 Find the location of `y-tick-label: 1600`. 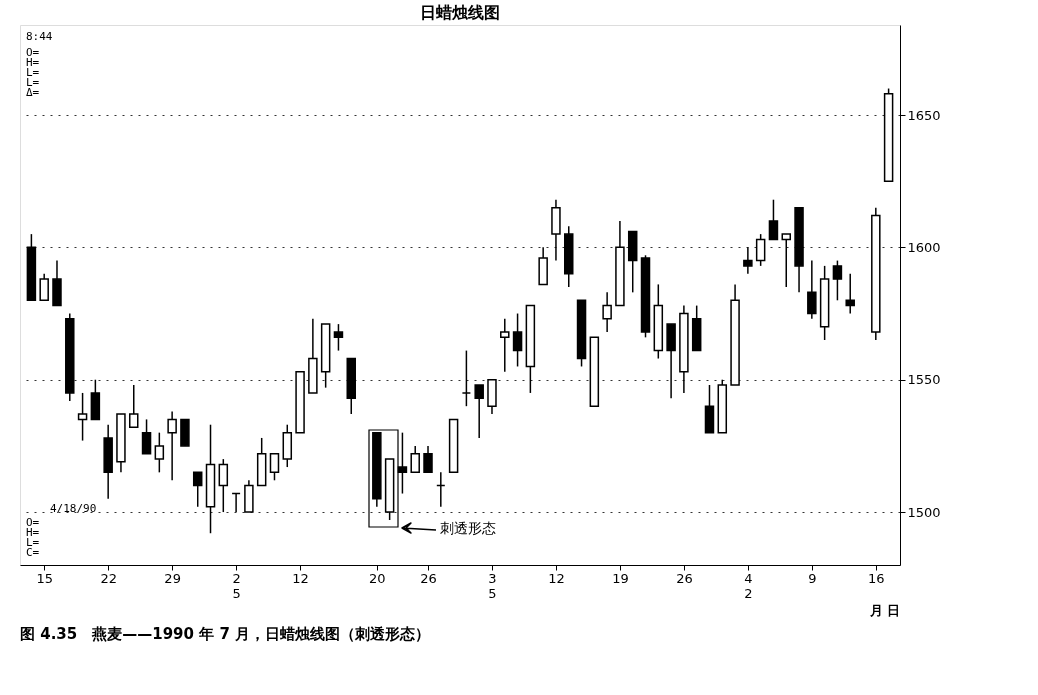

y-tick-label: 1600 is located at coordinates (924, 247).